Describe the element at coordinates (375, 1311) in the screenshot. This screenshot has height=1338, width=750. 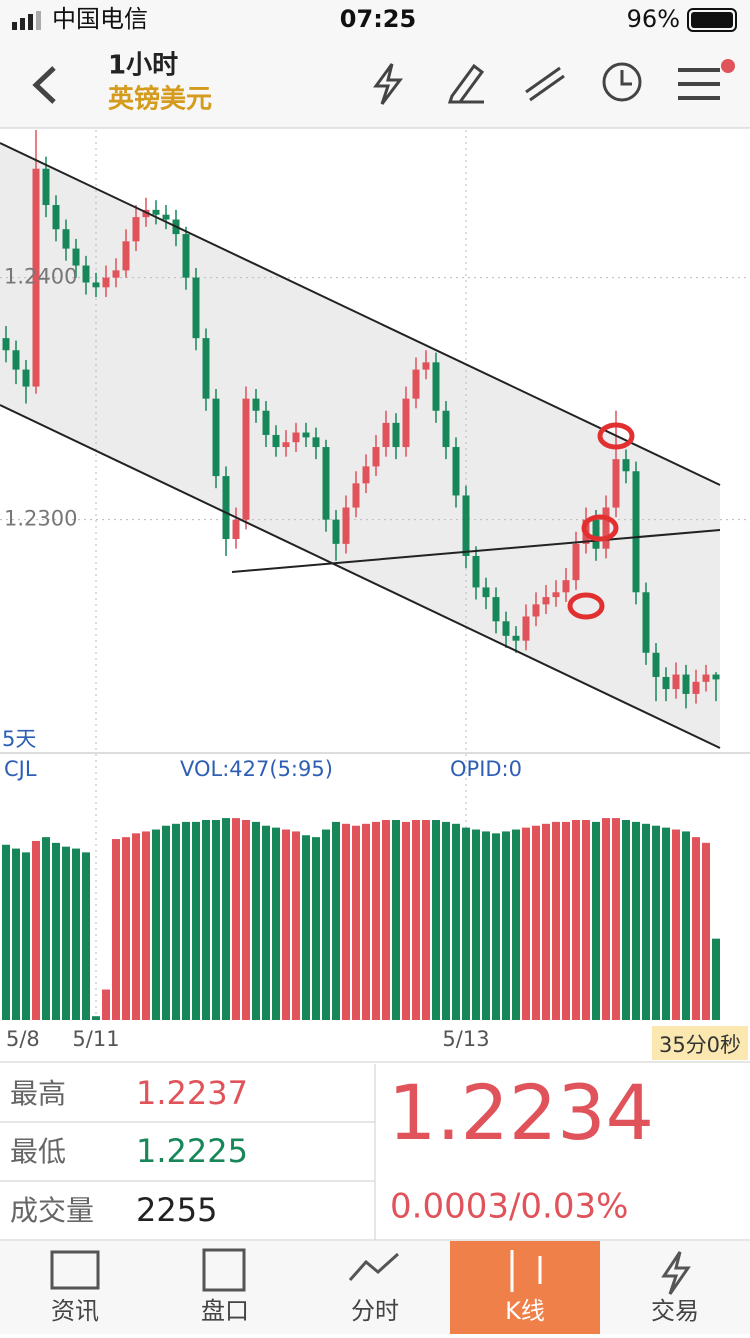
I see `tab-label: 分时` at that location.